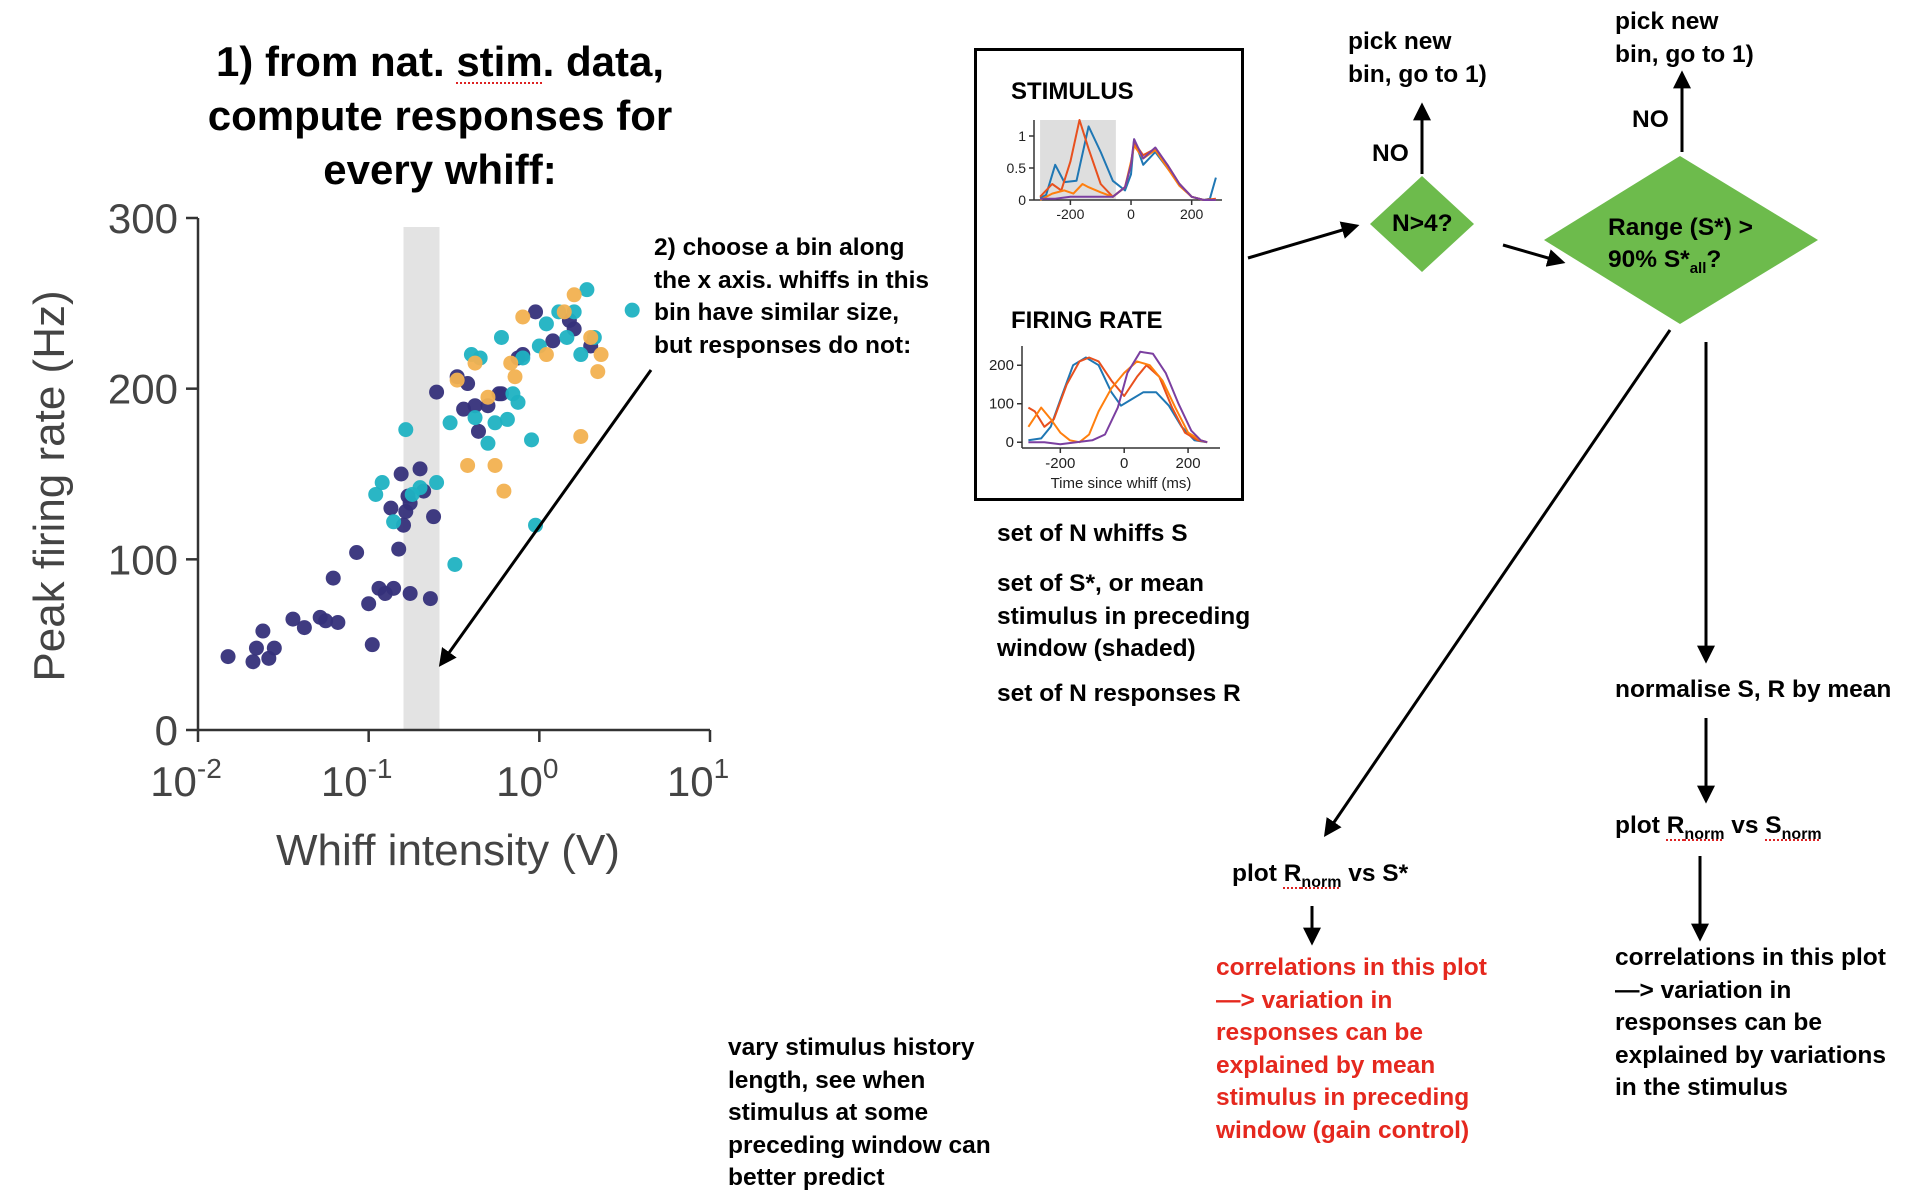  Describe the element at coordinates (1714, 259) in the screenshot. I see `decision-range-q: ?` at that location.